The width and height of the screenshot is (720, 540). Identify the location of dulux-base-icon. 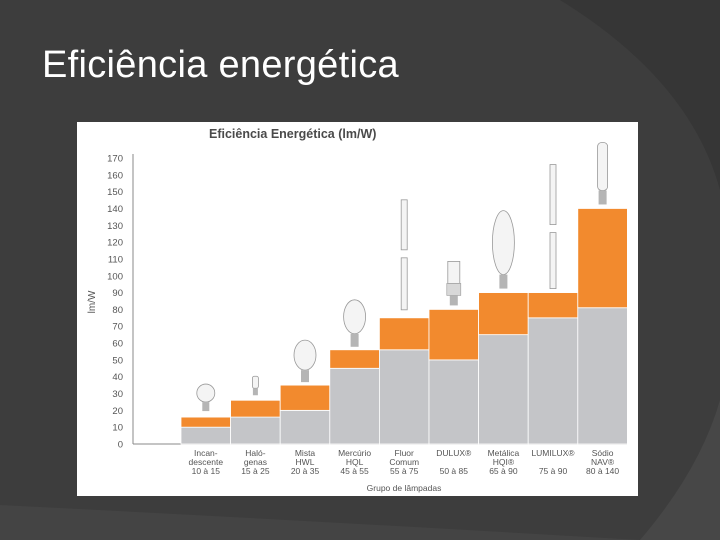
(453, 300).